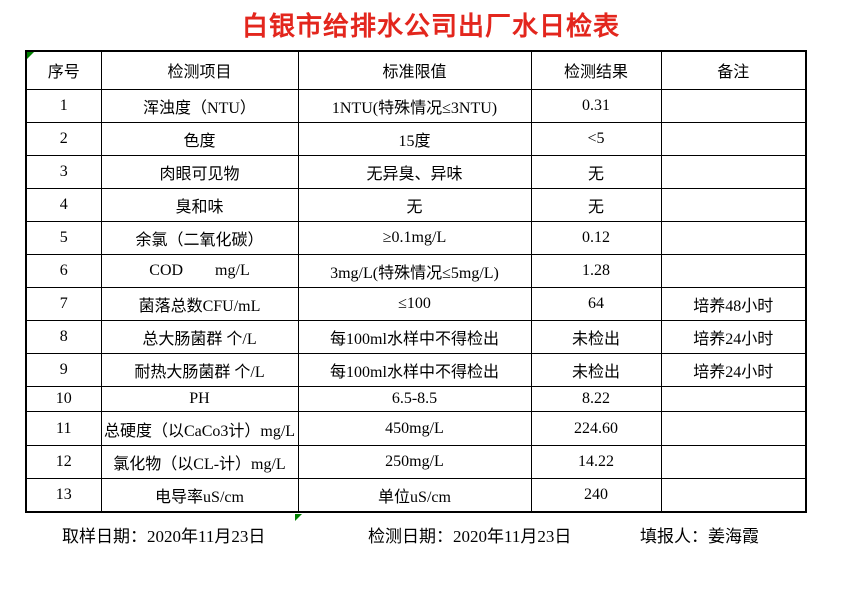 This screenshot has height=598, width=862. Describe the element at coordinates (596, 495) in the screenshot. I see `result-cell: 240` at that location.